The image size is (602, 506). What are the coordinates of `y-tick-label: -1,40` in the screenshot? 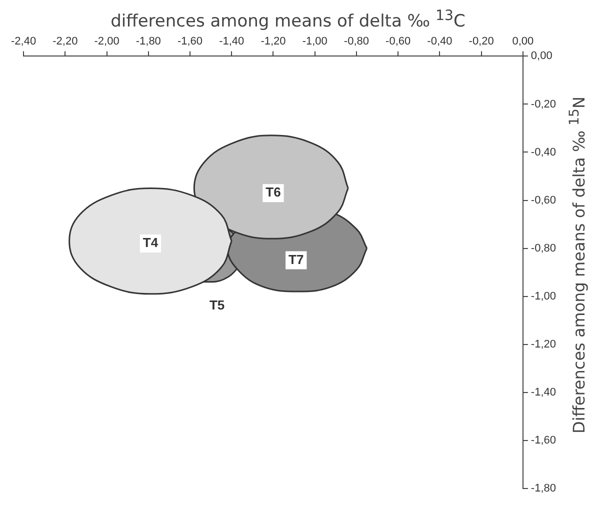 It's located at (543, 392).